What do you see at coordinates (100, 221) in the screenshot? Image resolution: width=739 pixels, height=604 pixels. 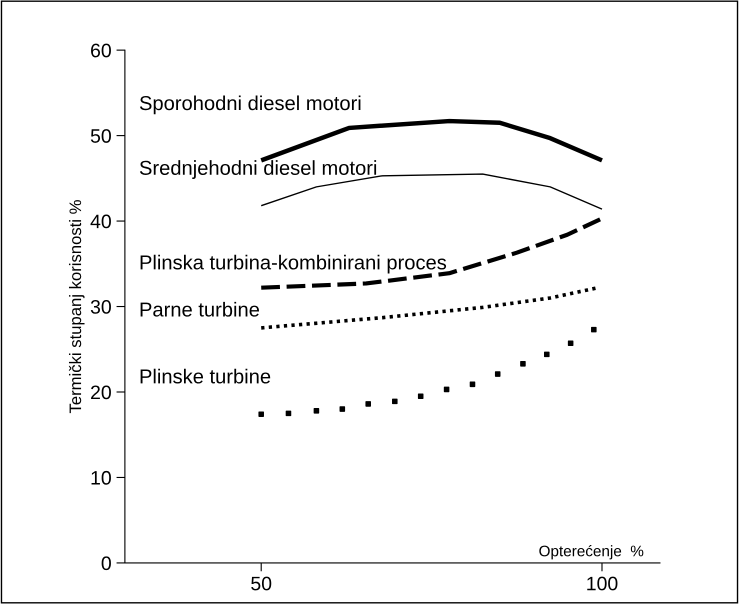 I see `y-tick-label: 40` at bounding box center [100, 221].